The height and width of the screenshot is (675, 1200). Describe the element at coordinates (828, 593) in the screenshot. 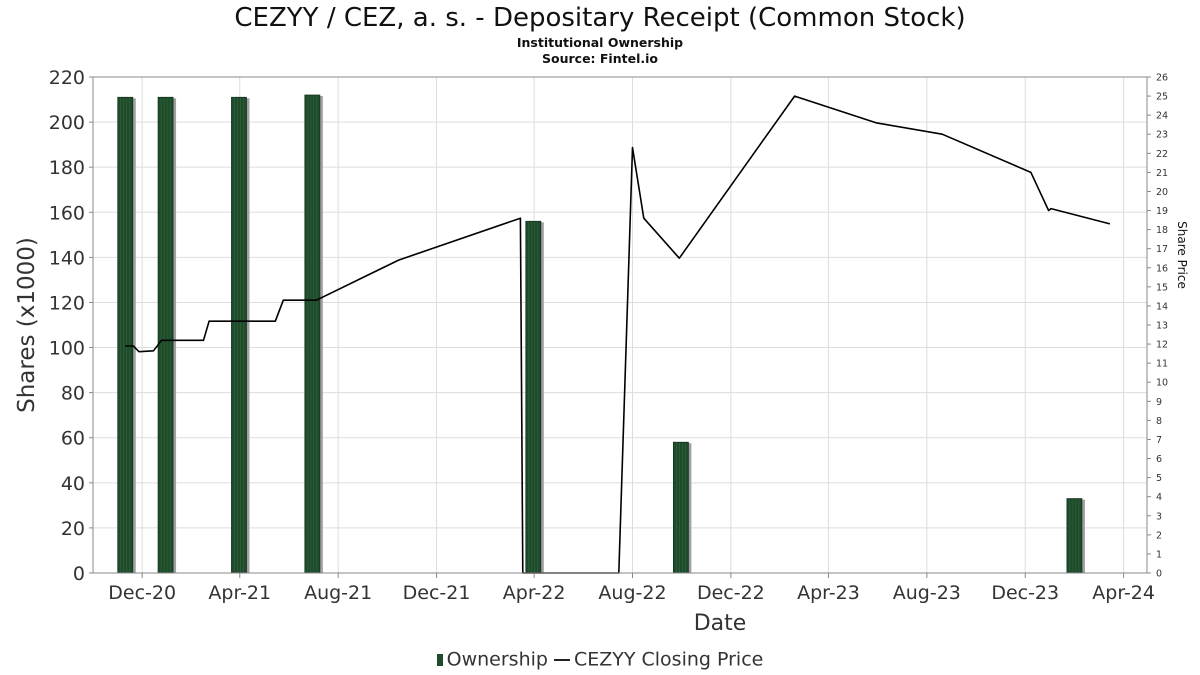

I see `x-tick-label: Apr-23` at that location.